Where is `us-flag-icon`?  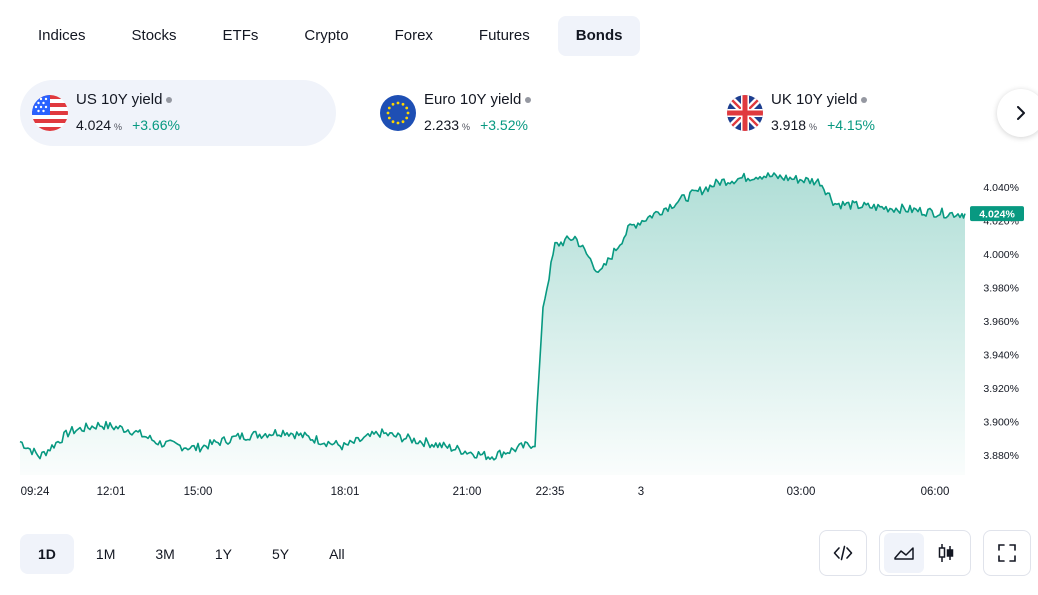
us-flag-icon is located at coordinates (50, 113).